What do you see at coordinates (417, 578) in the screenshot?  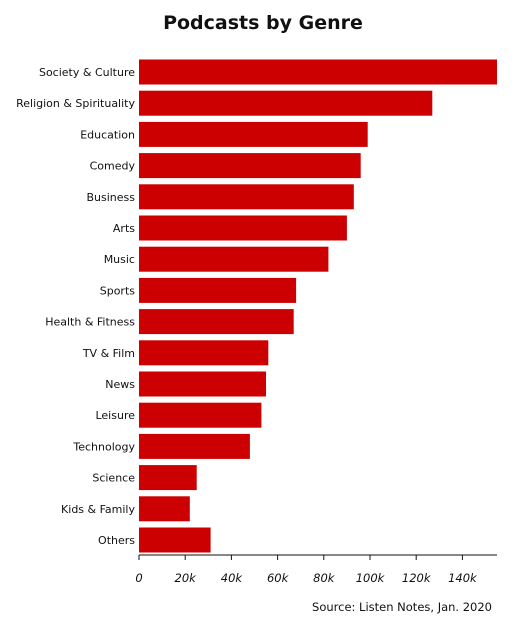 I see `x-tick-label: 120k` at bounding box center [417, 578].